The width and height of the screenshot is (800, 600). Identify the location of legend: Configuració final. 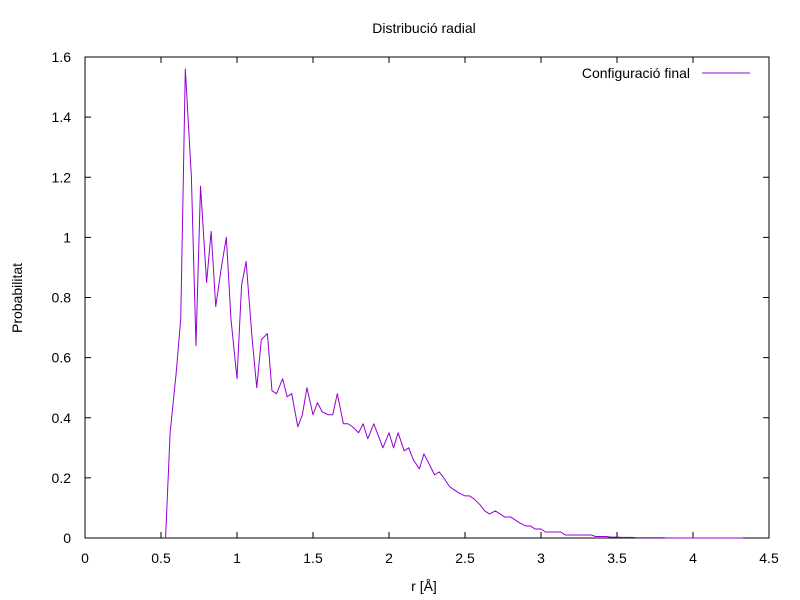
(666, 73).